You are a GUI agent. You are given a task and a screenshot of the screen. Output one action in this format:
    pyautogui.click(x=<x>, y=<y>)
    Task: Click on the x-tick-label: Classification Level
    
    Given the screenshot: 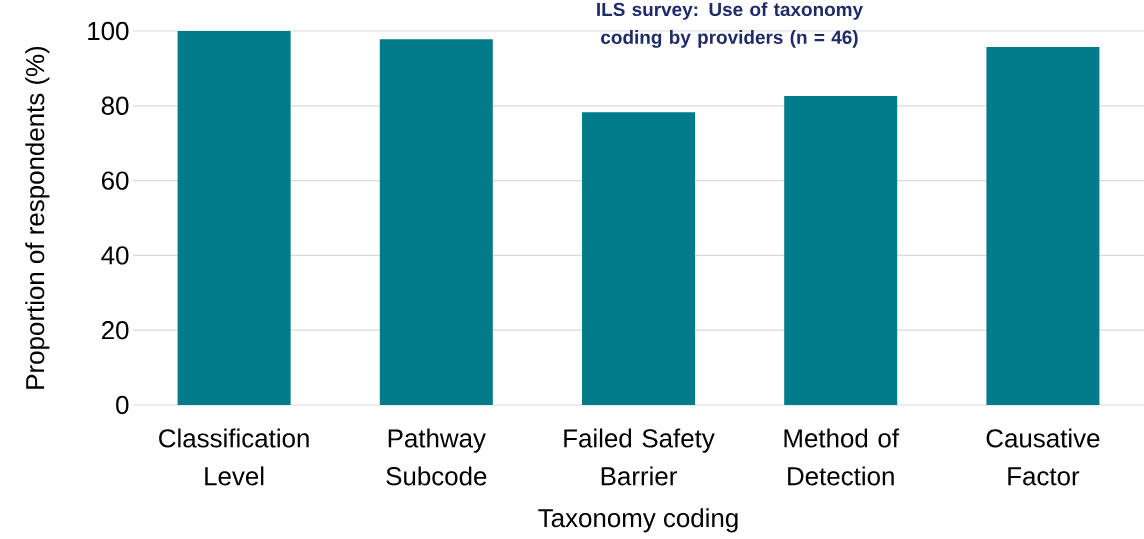 What is the action you would take?
    pyautogui.click(x=234, y=457)
    